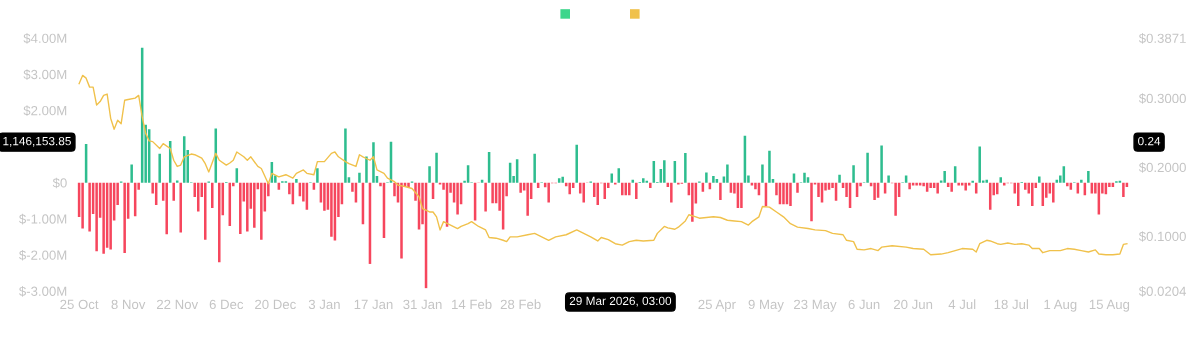 The height and width of the screenshot is (340, 1200). Describe the element at coordinates (1162, 98) in the screenshot. I see `y2-tick-label: $0.3000` at that location.